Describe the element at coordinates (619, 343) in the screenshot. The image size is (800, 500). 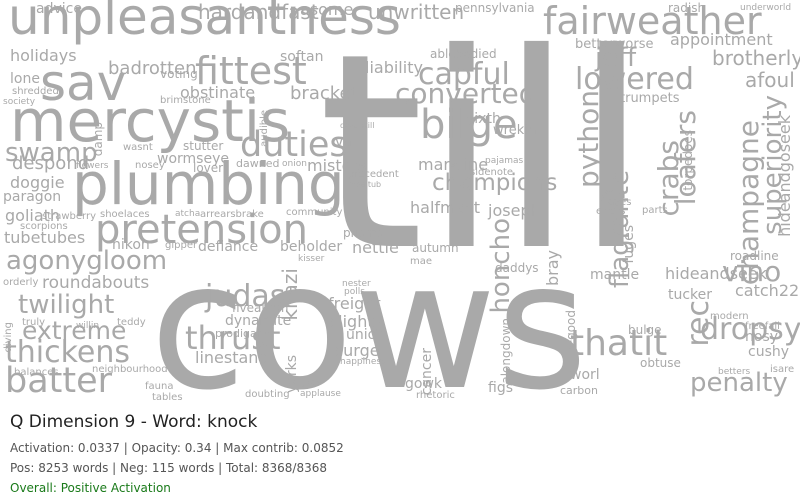
I see `cloud-word: thatit` at that location.